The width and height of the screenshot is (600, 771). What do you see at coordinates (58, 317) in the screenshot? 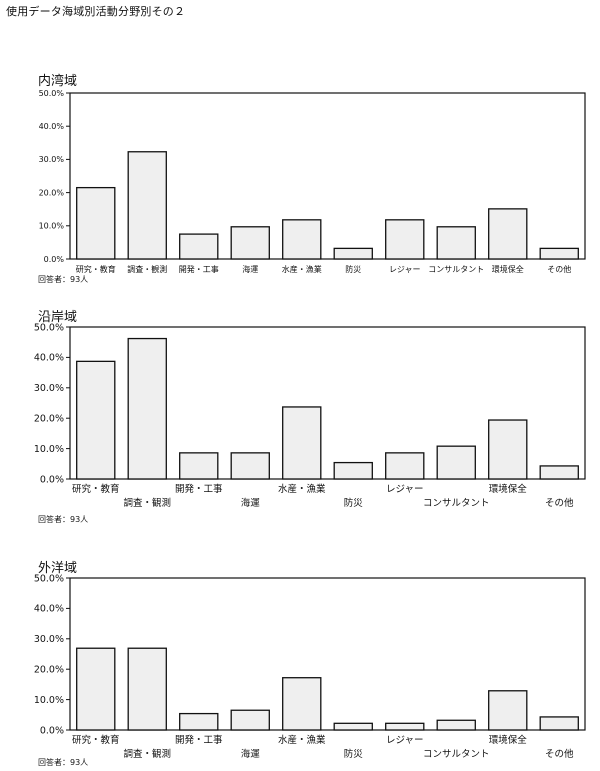
I see `chart-title: 沿岸域` at bounding box center [58, 317].